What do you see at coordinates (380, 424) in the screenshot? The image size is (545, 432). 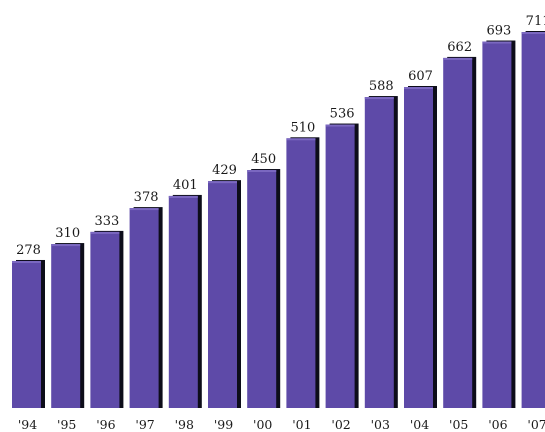 I see `x-tick-label: '03` at bounding box center [380, 424].